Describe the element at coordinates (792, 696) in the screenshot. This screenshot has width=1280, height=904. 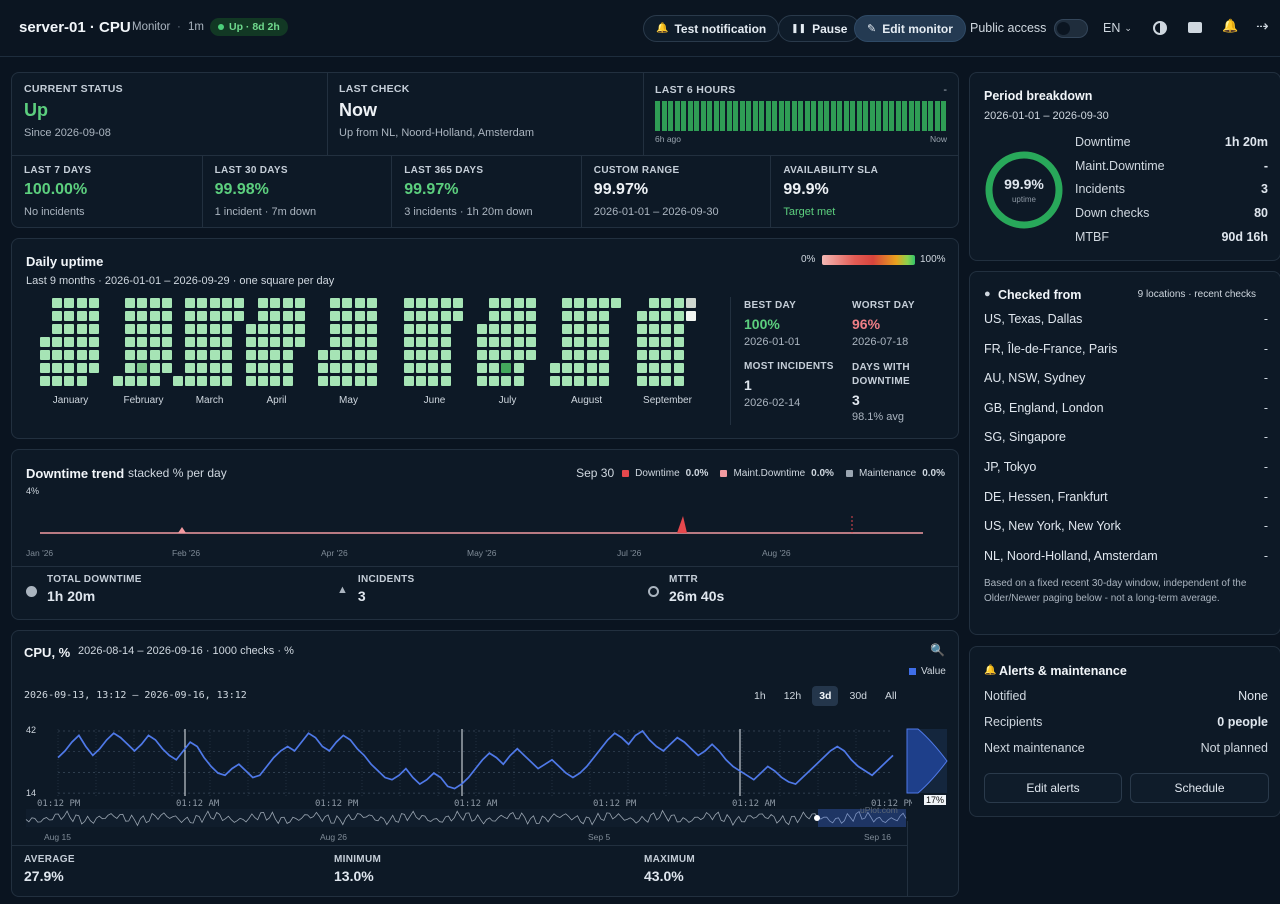
I see `range-button-12h: 12h` at that location.